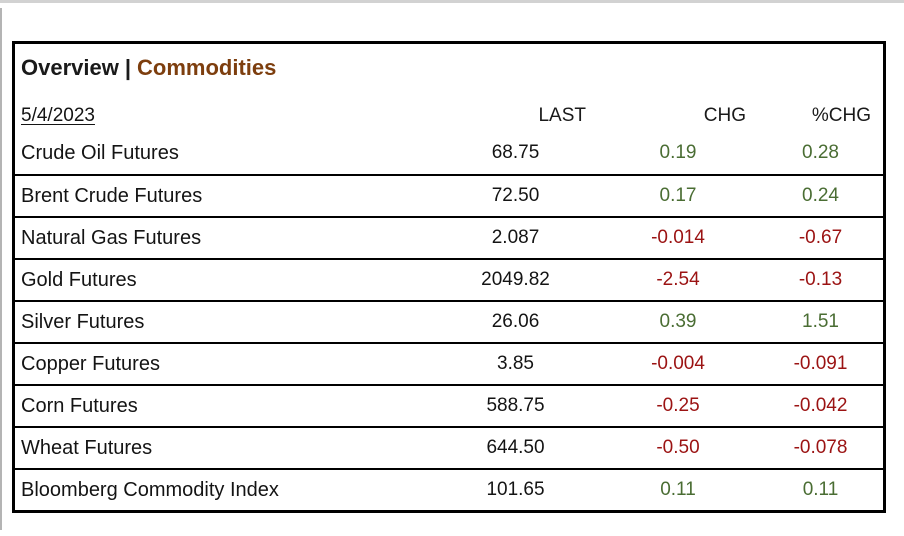 This screenshot has width=904, height=536. I want to click on pct-chg-value: -0.091, so click(820, 363).